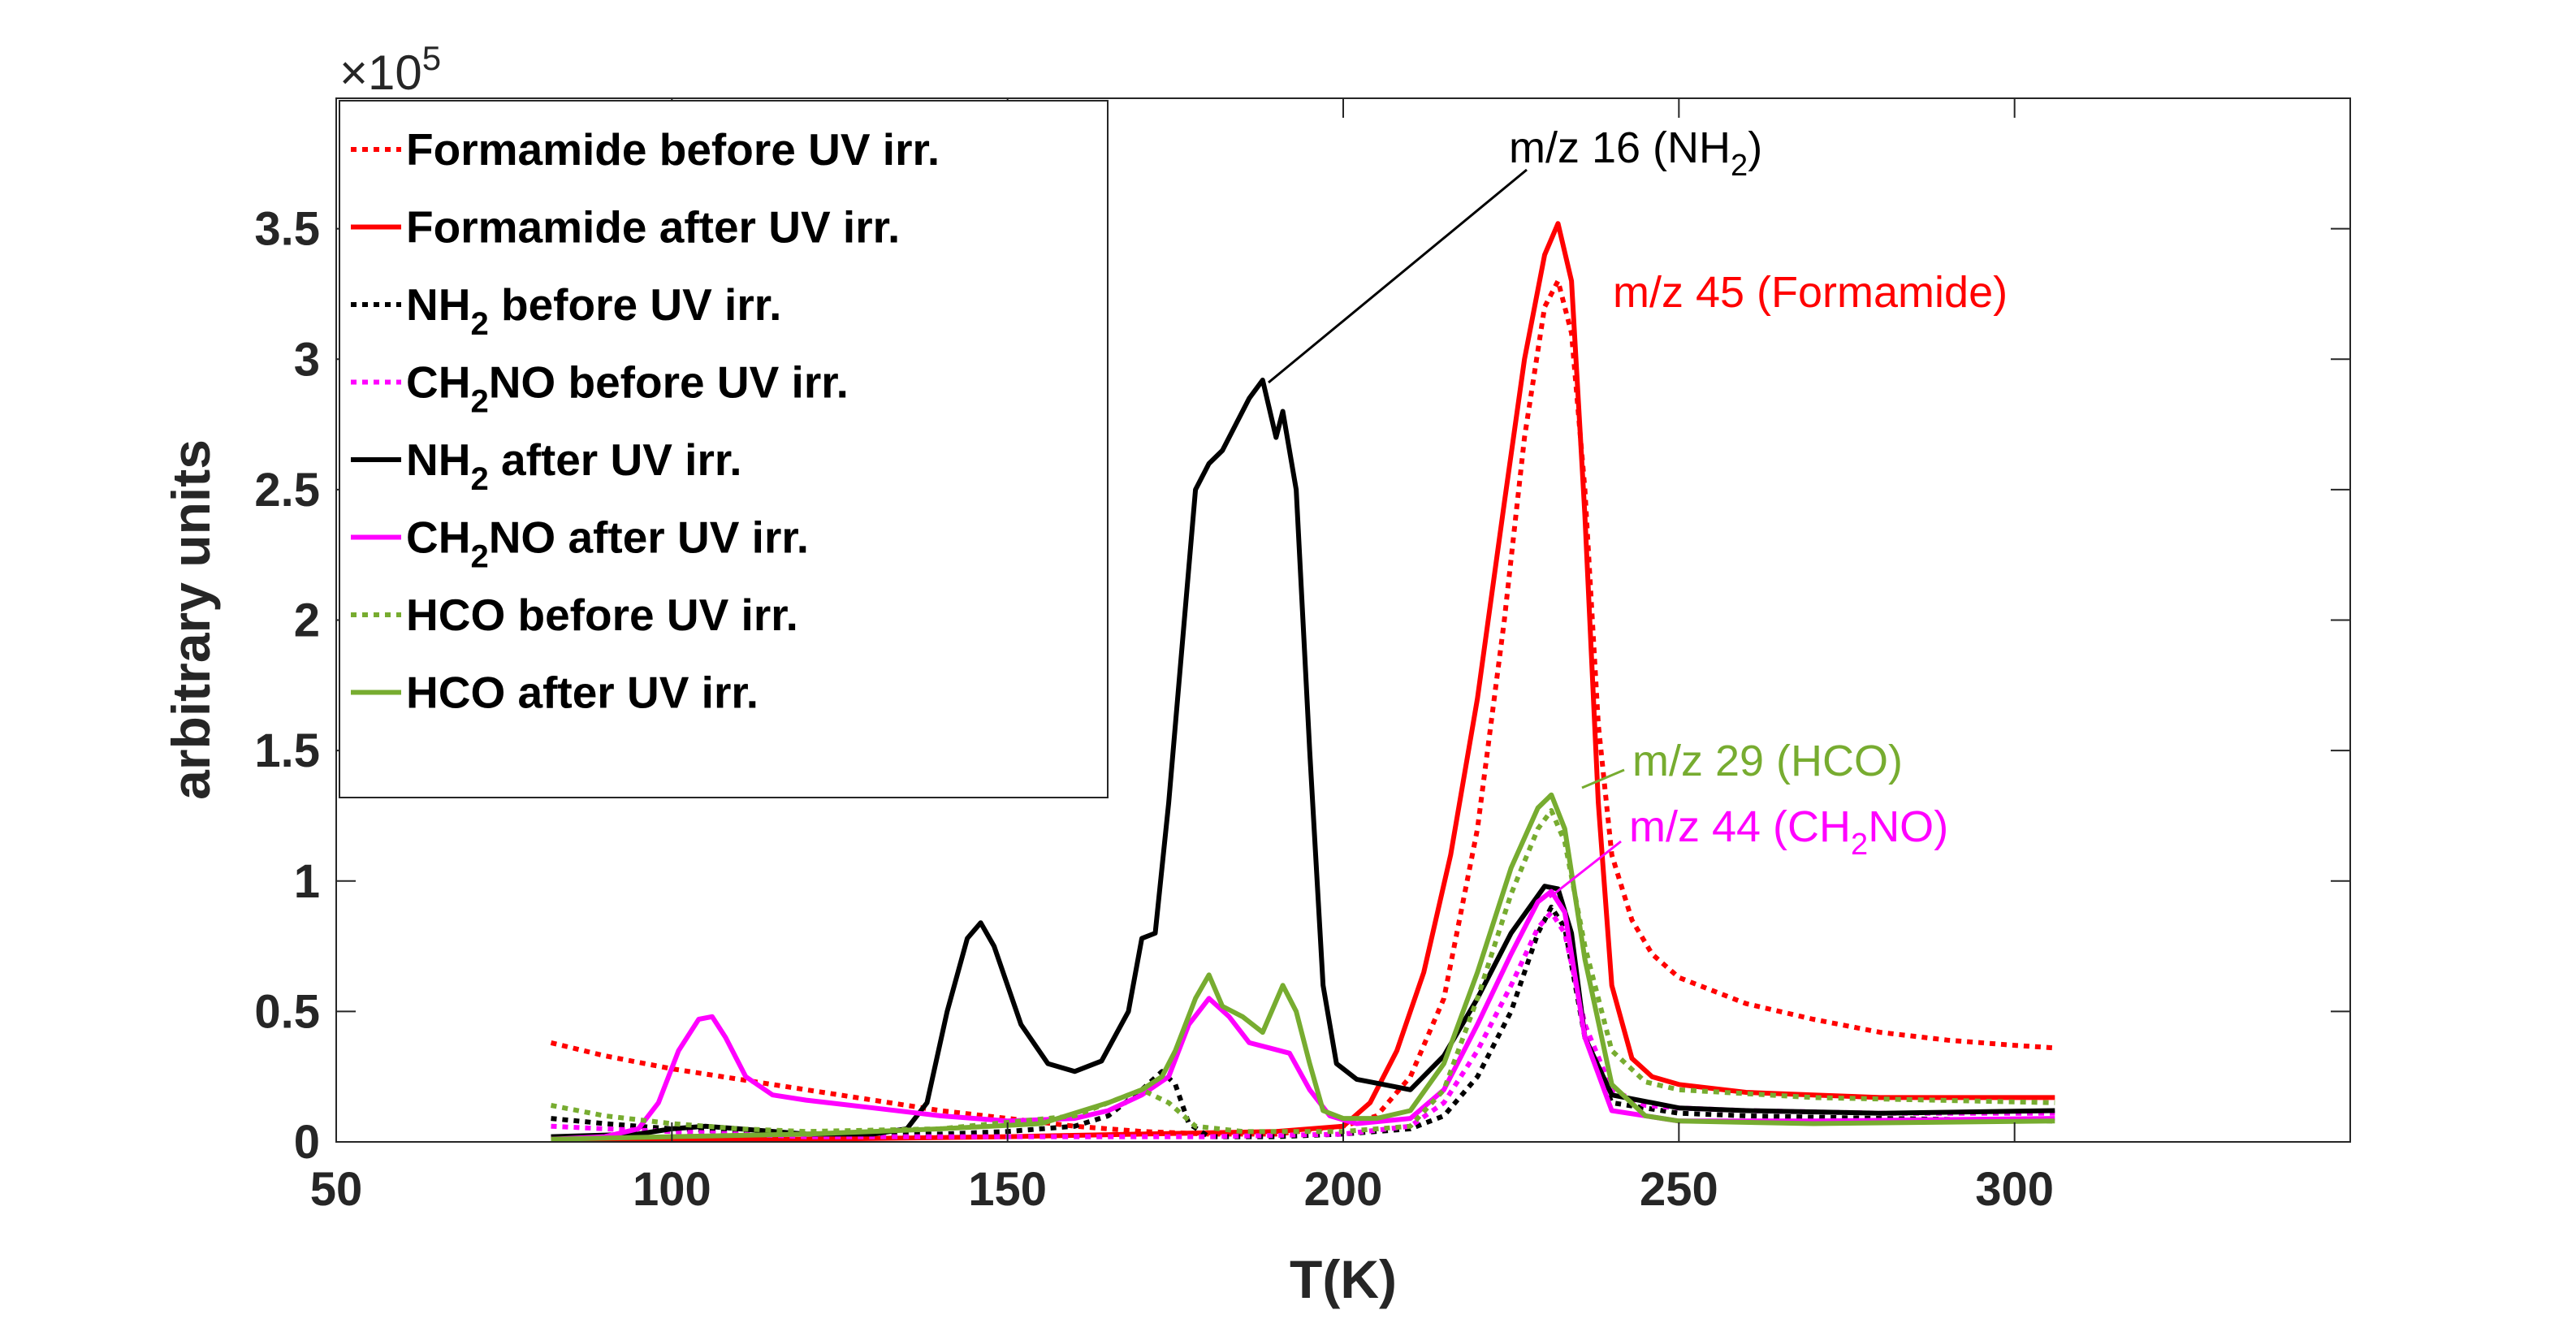 This screenshot has width=2576, height=1323. I want to click on y-tick-label: 3, so click(307, 360).